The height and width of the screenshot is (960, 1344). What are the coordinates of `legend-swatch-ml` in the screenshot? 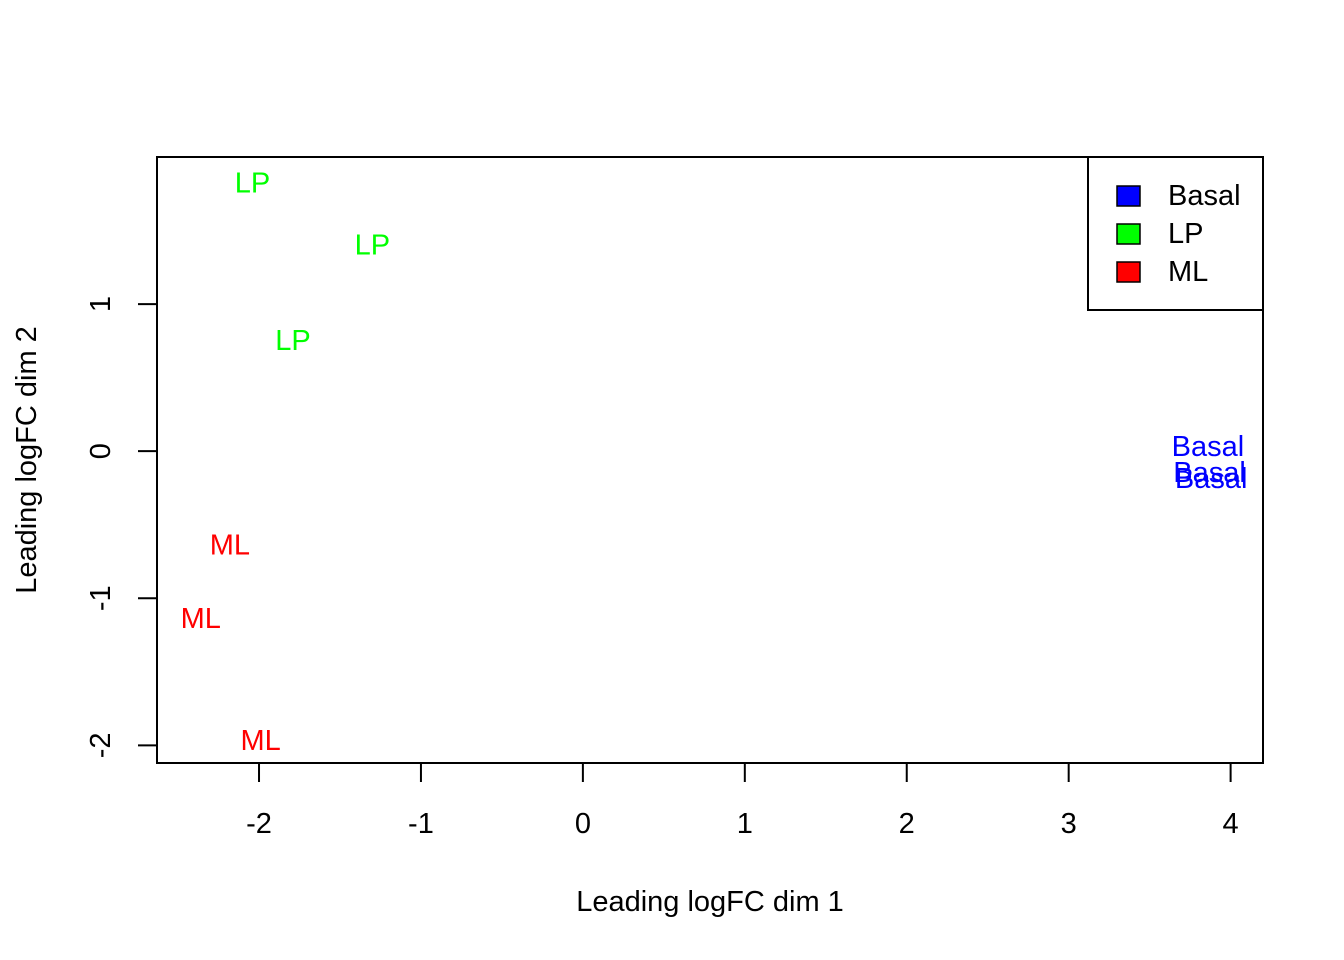 It's located at (1128, 272).